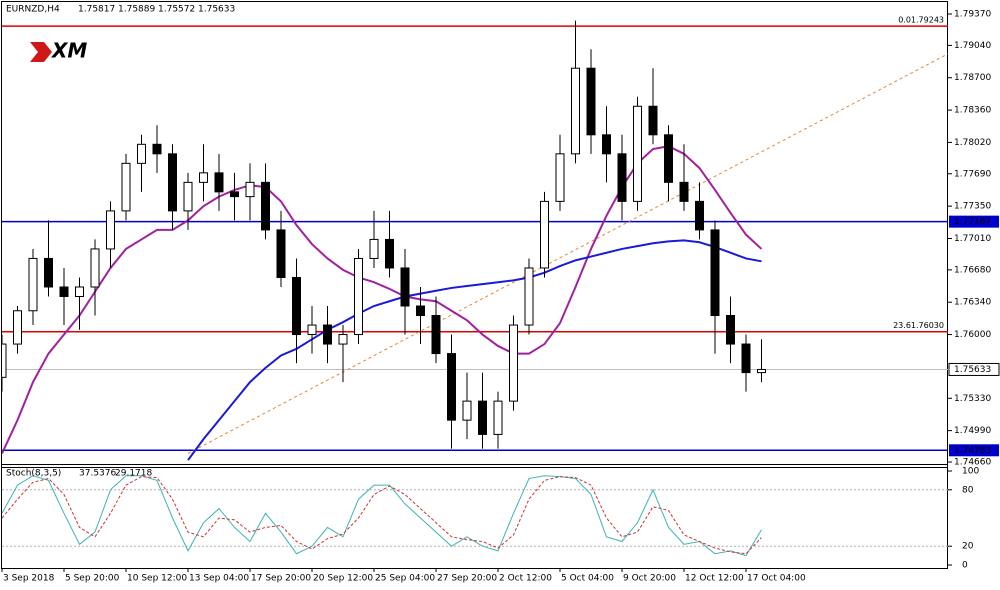 The image size is (1000, 590). I want to click on quote-high: 1.75889, so click(136, 10).